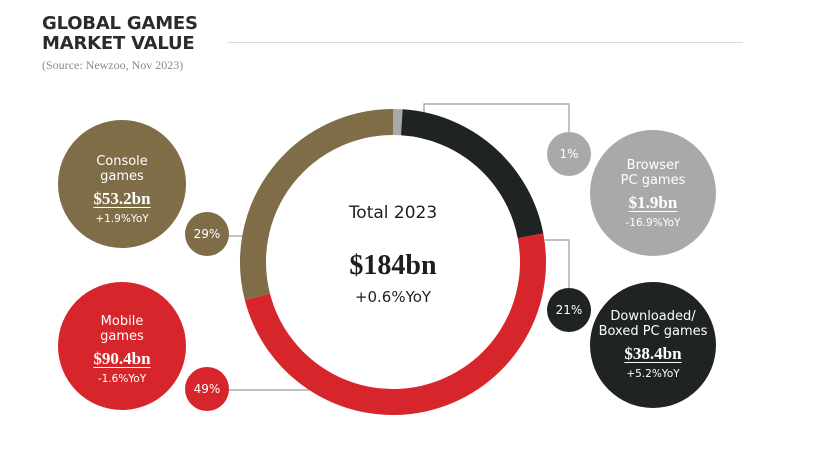 Image resolution: width=817 pixels, height=460 pixels. I want to click on header-rule, so click(485, 42).